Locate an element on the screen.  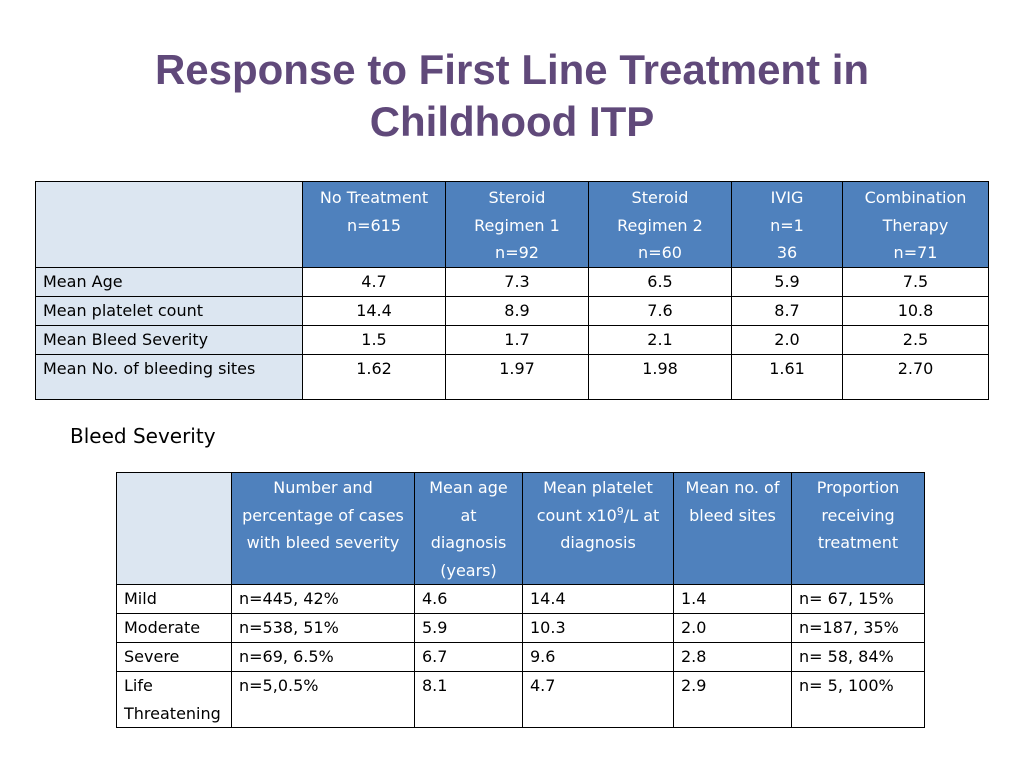
header-line: Regimen 2 is located at coordinates (660, 225).